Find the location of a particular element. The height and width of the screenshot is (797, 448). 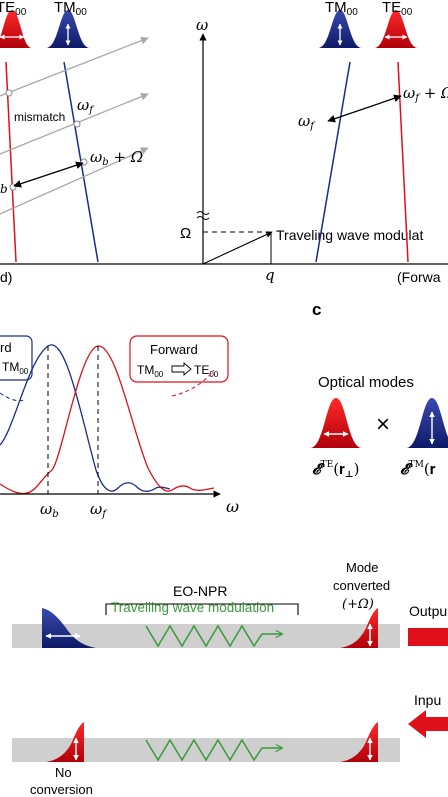

no-conversion-2: conversion is located at coordinates (61, 789).